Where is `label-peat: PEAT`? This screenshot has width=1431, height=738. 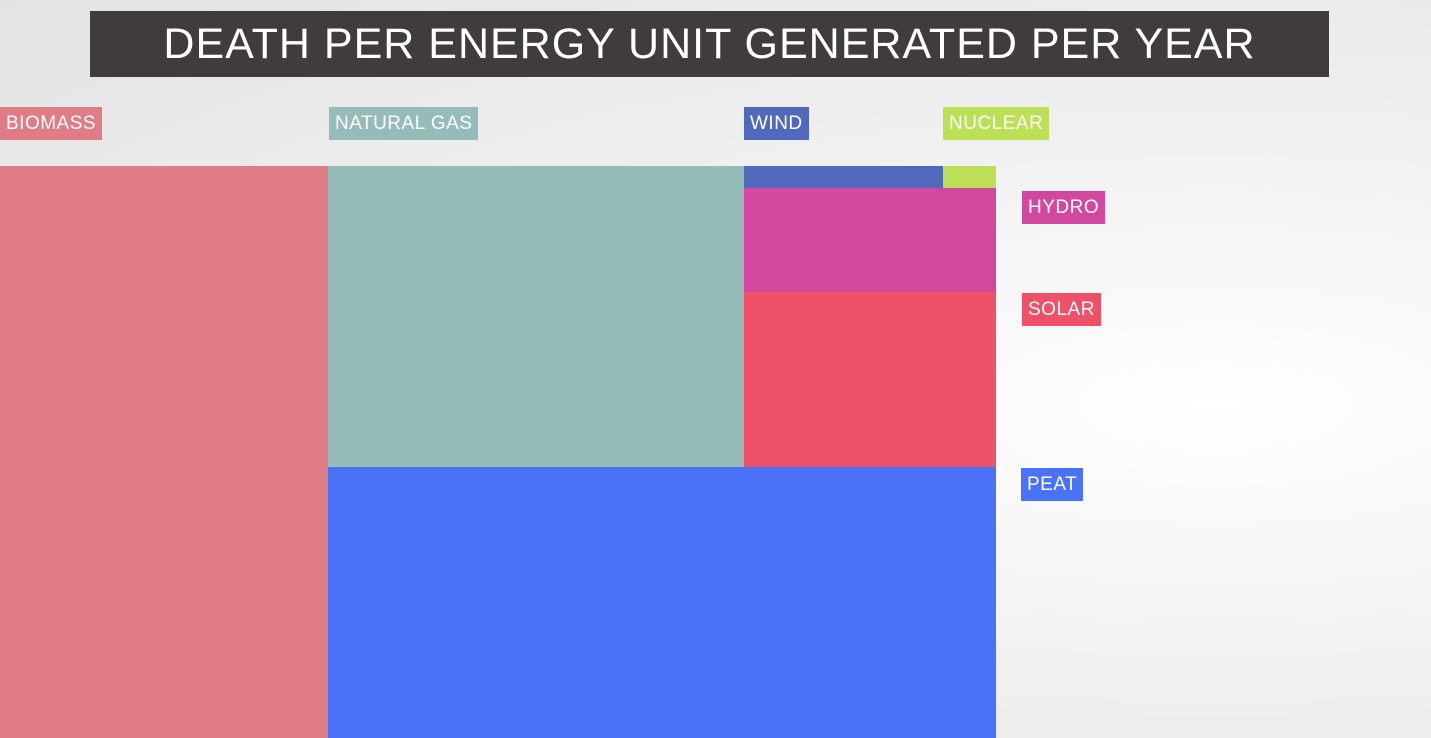
label-peat: PEAT is located at coordinates (1052, 484).